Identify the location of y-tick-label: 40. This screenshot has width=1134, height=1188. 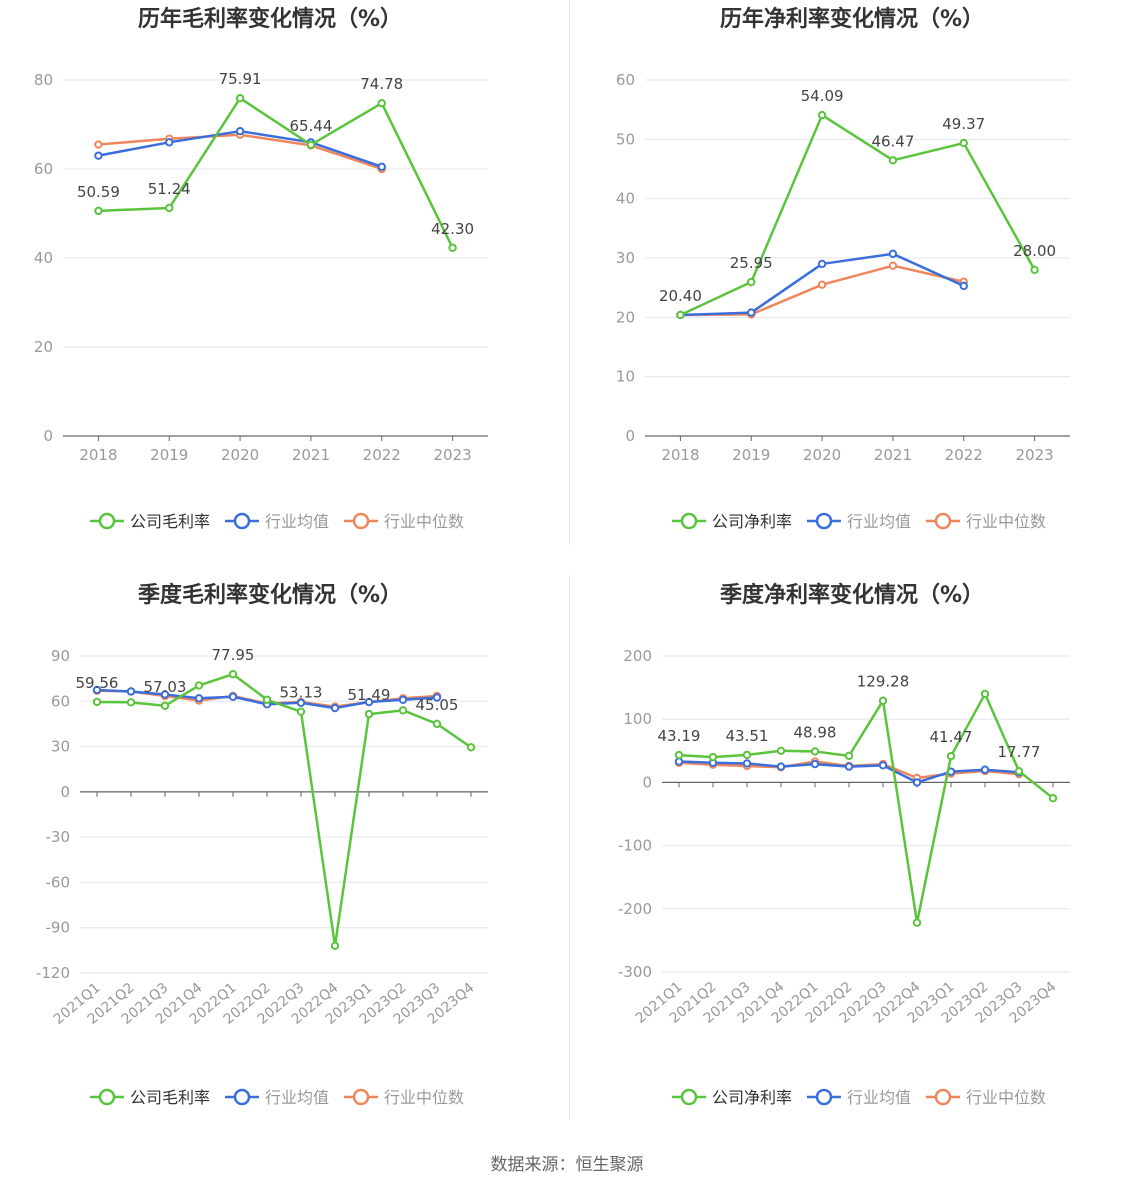
(43, 258).